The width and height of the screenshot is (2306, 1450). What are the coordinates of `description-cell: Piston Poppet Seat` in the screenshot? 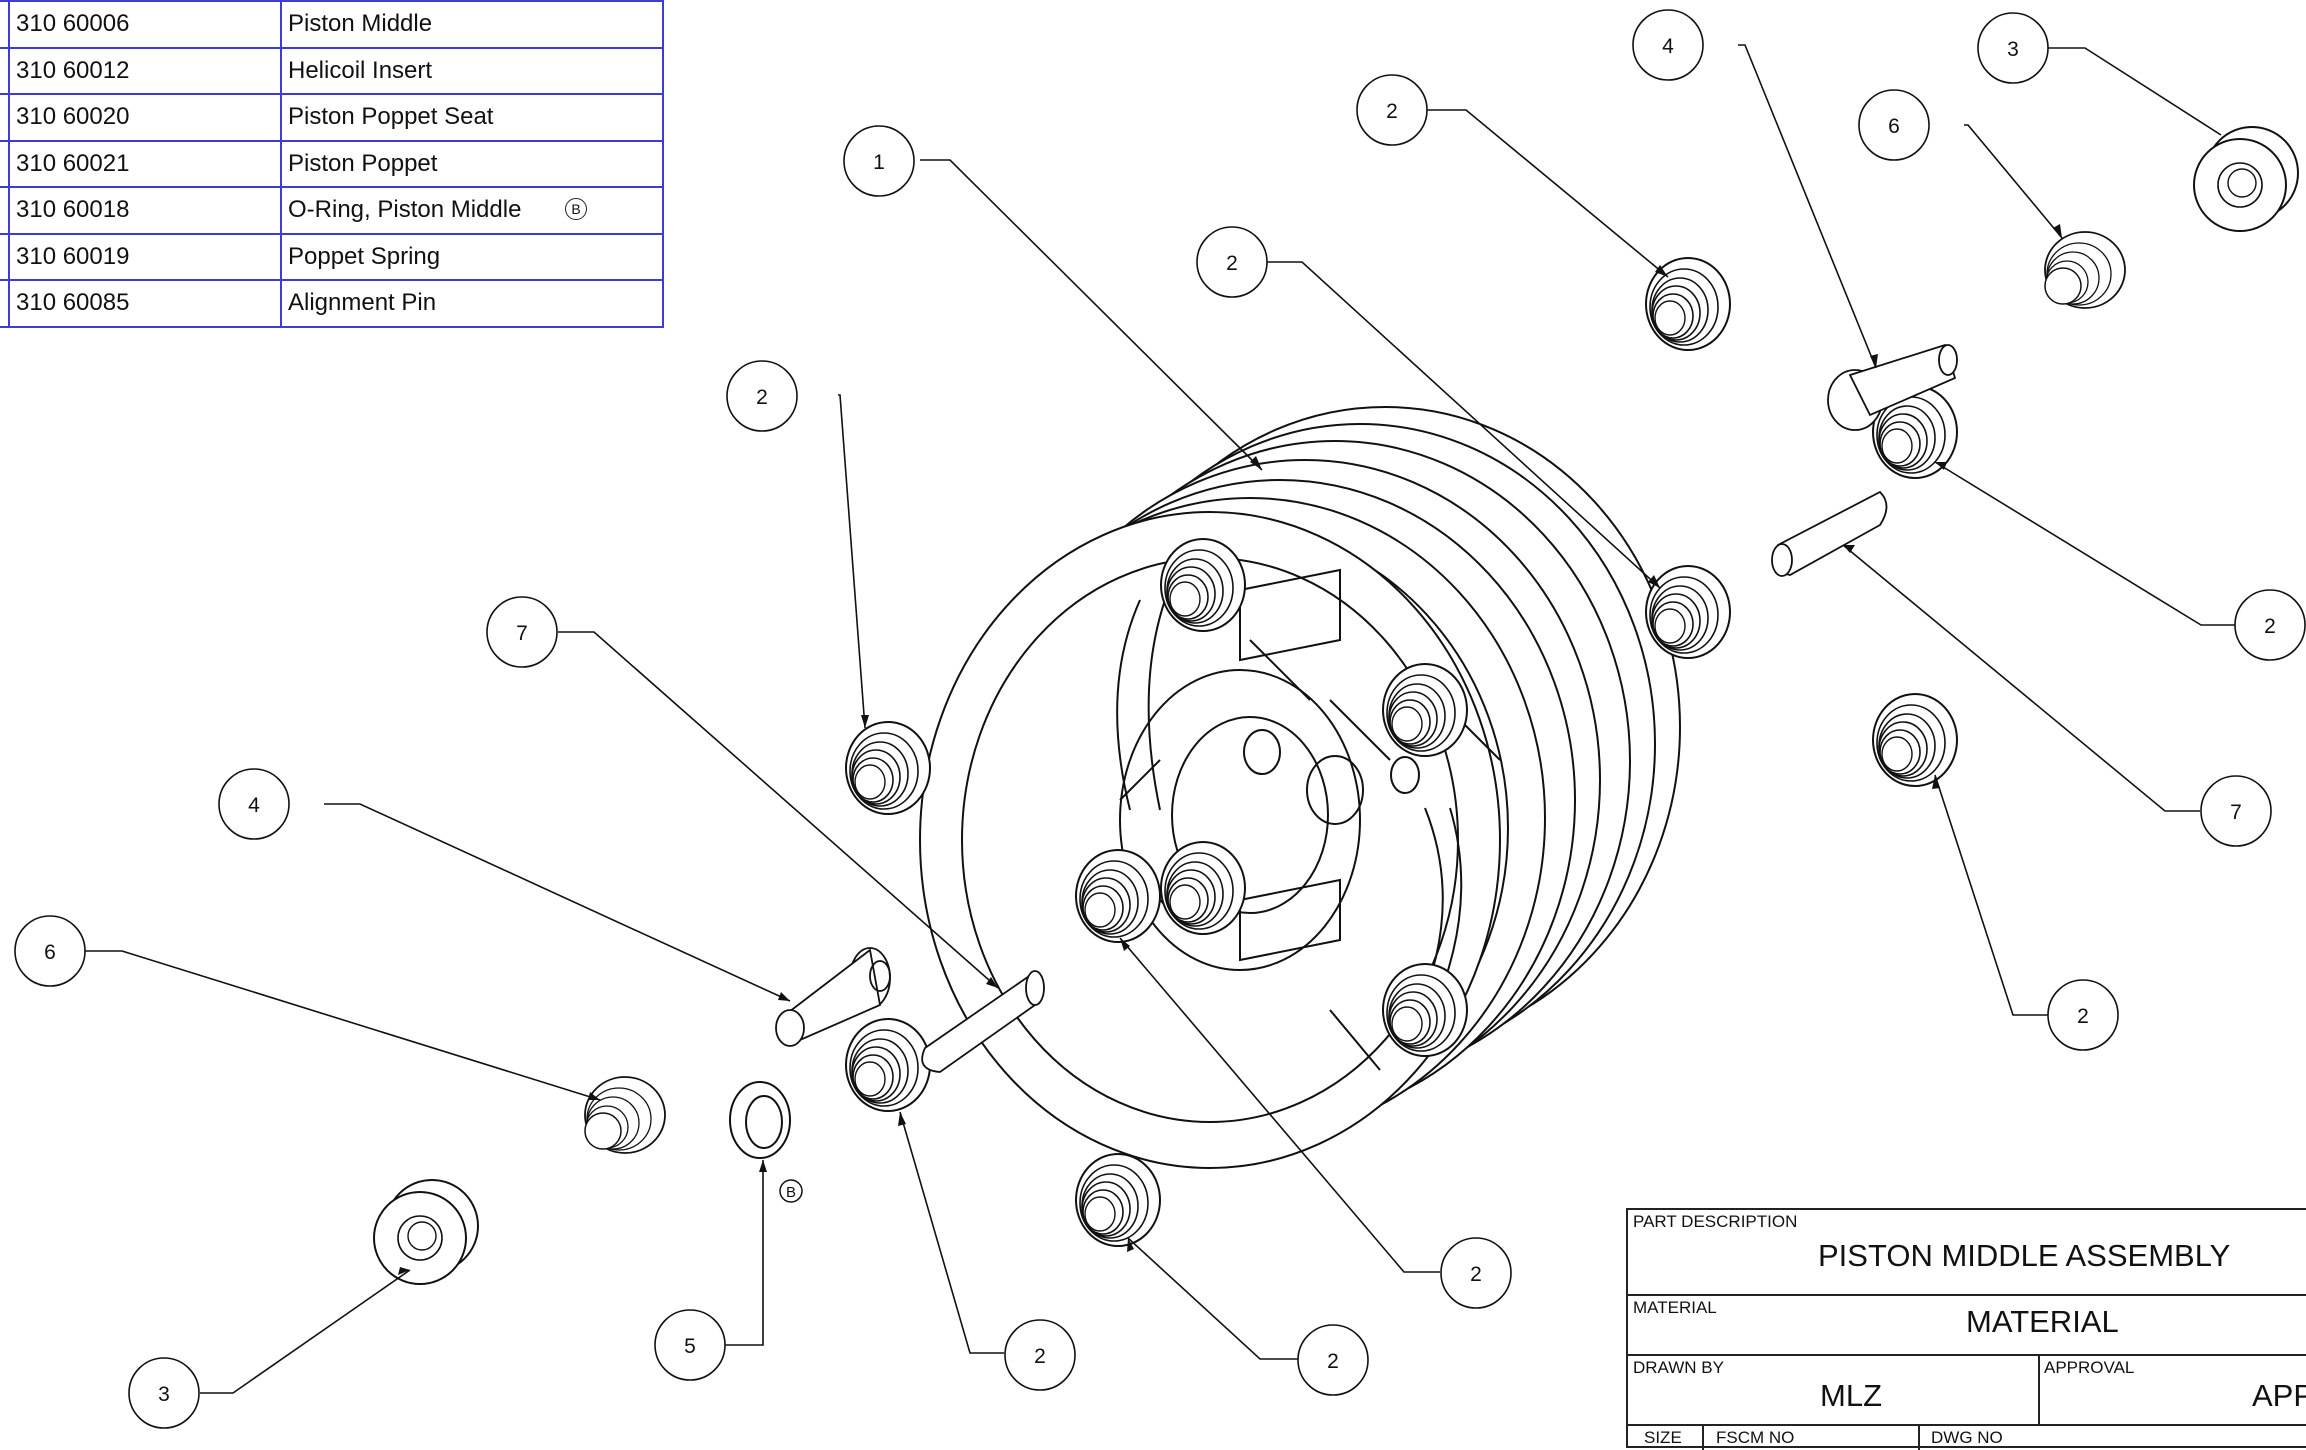 It's located at (472, 117).